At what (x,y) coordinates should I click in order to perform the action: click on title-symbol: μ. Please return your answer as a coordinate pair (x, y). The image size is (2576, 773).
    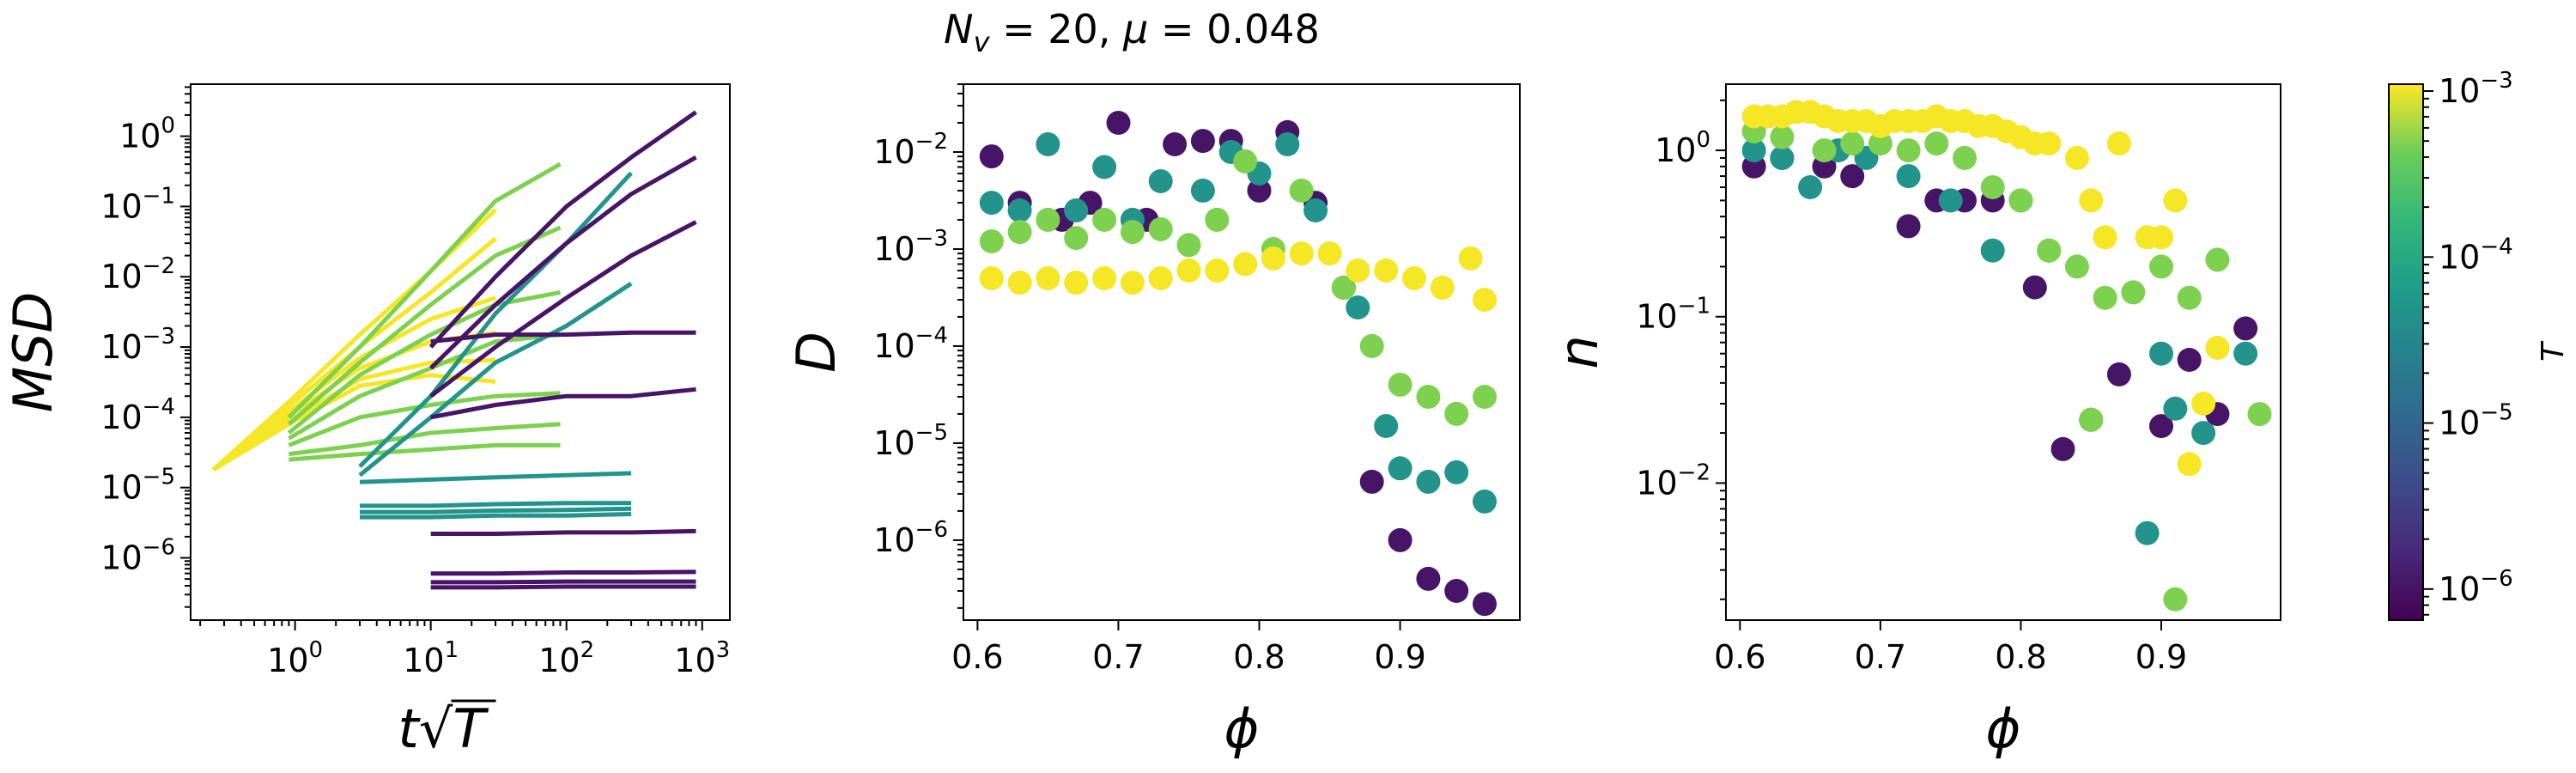
    Looking at the image, I should click on (1135, 29).